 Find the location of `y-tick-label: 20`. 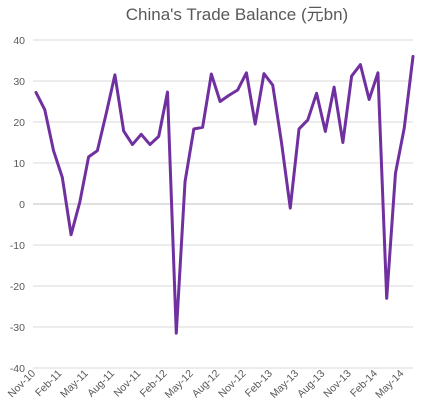

y-tick-label: 20 is located at coordinates (19, 123).